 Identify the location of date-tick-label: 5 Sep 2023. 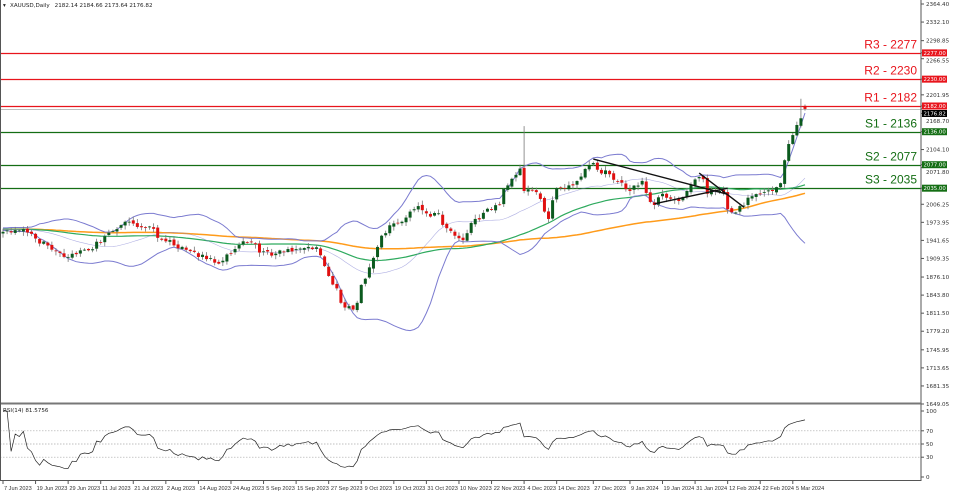
(280, 489).